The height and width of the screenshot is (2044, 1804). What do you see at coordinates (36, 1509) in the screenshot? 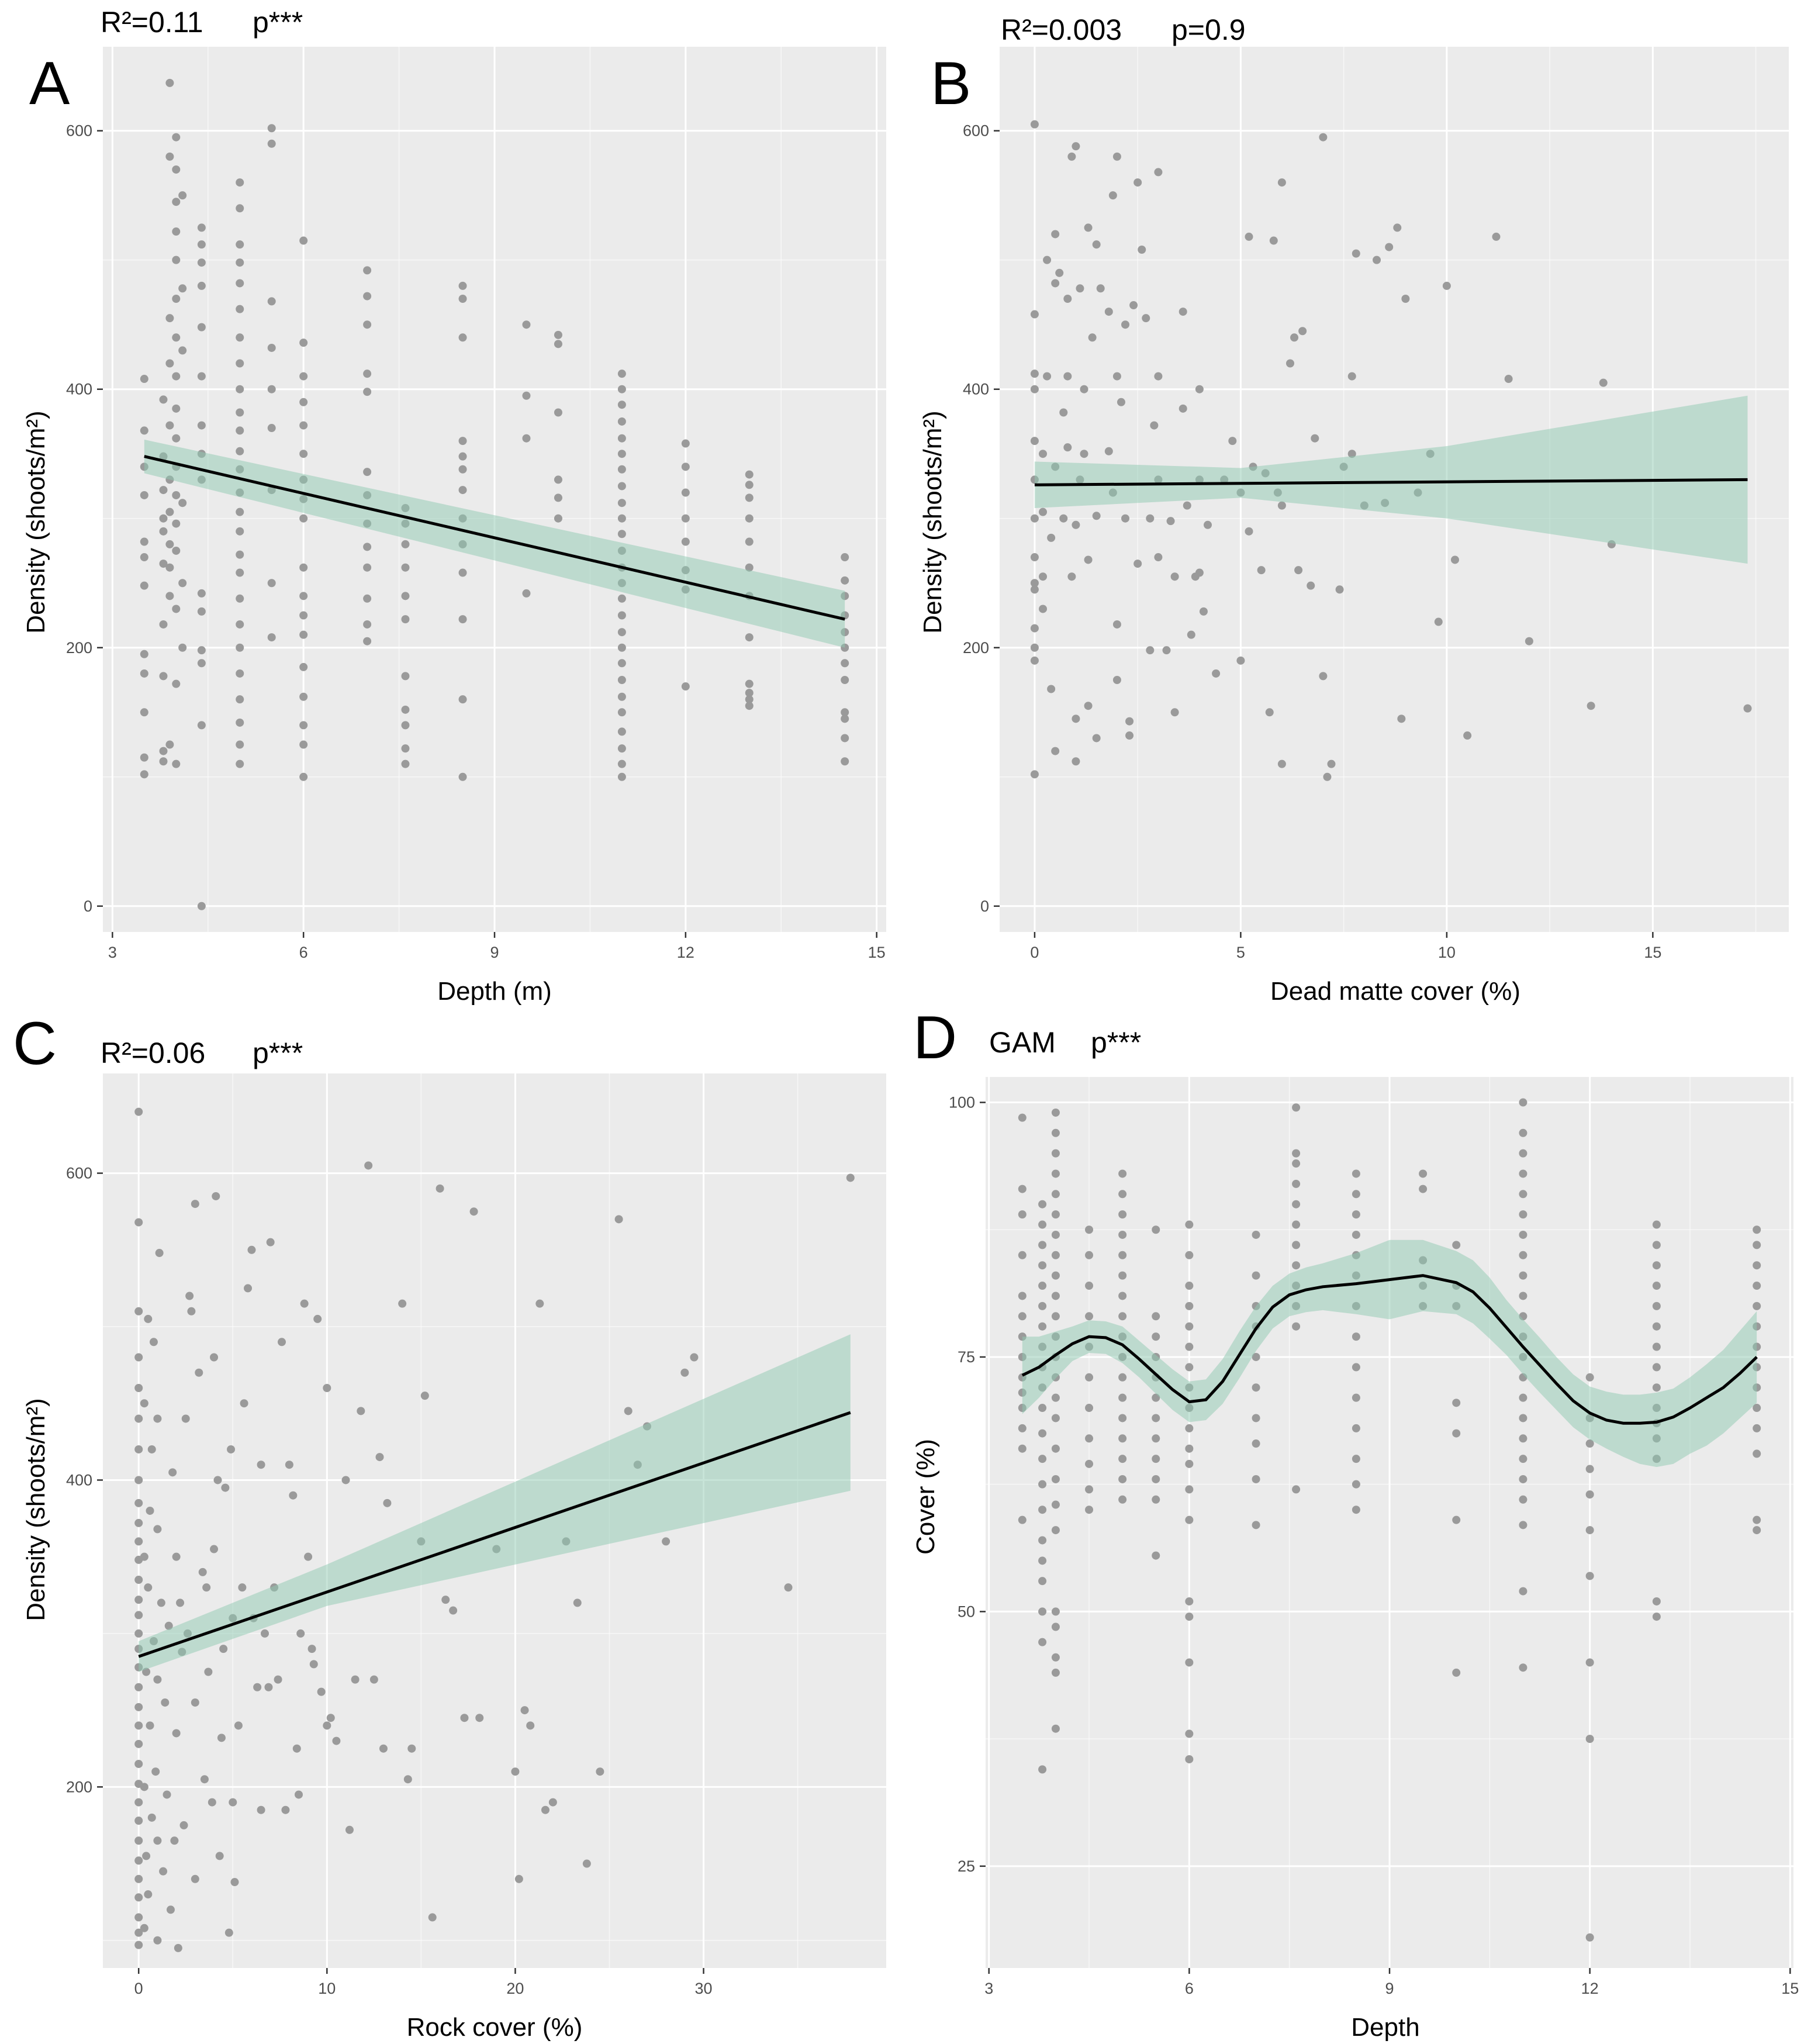
I see `panel-c-ylabel: Density (shoots/m²)` at bounding box center [36, 1509].